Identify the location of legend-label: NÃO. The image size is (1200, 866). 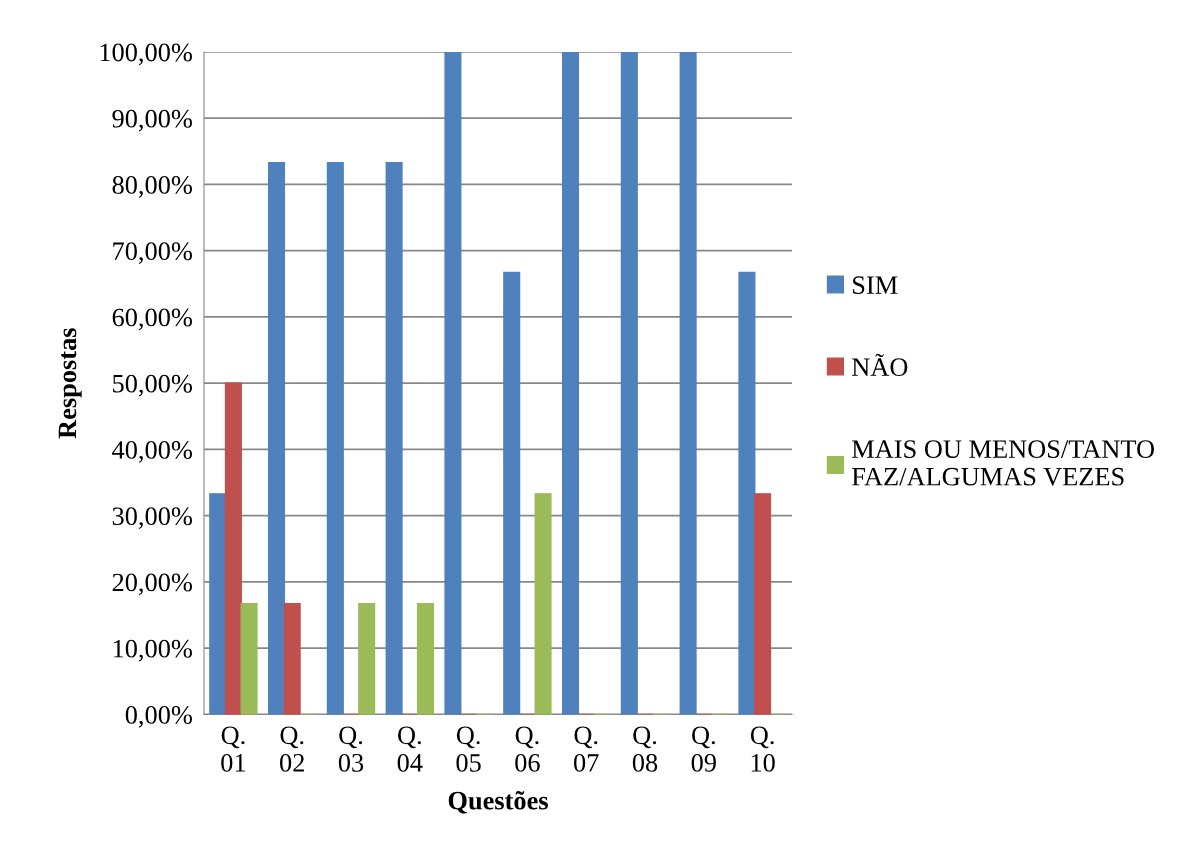
(880, 365).